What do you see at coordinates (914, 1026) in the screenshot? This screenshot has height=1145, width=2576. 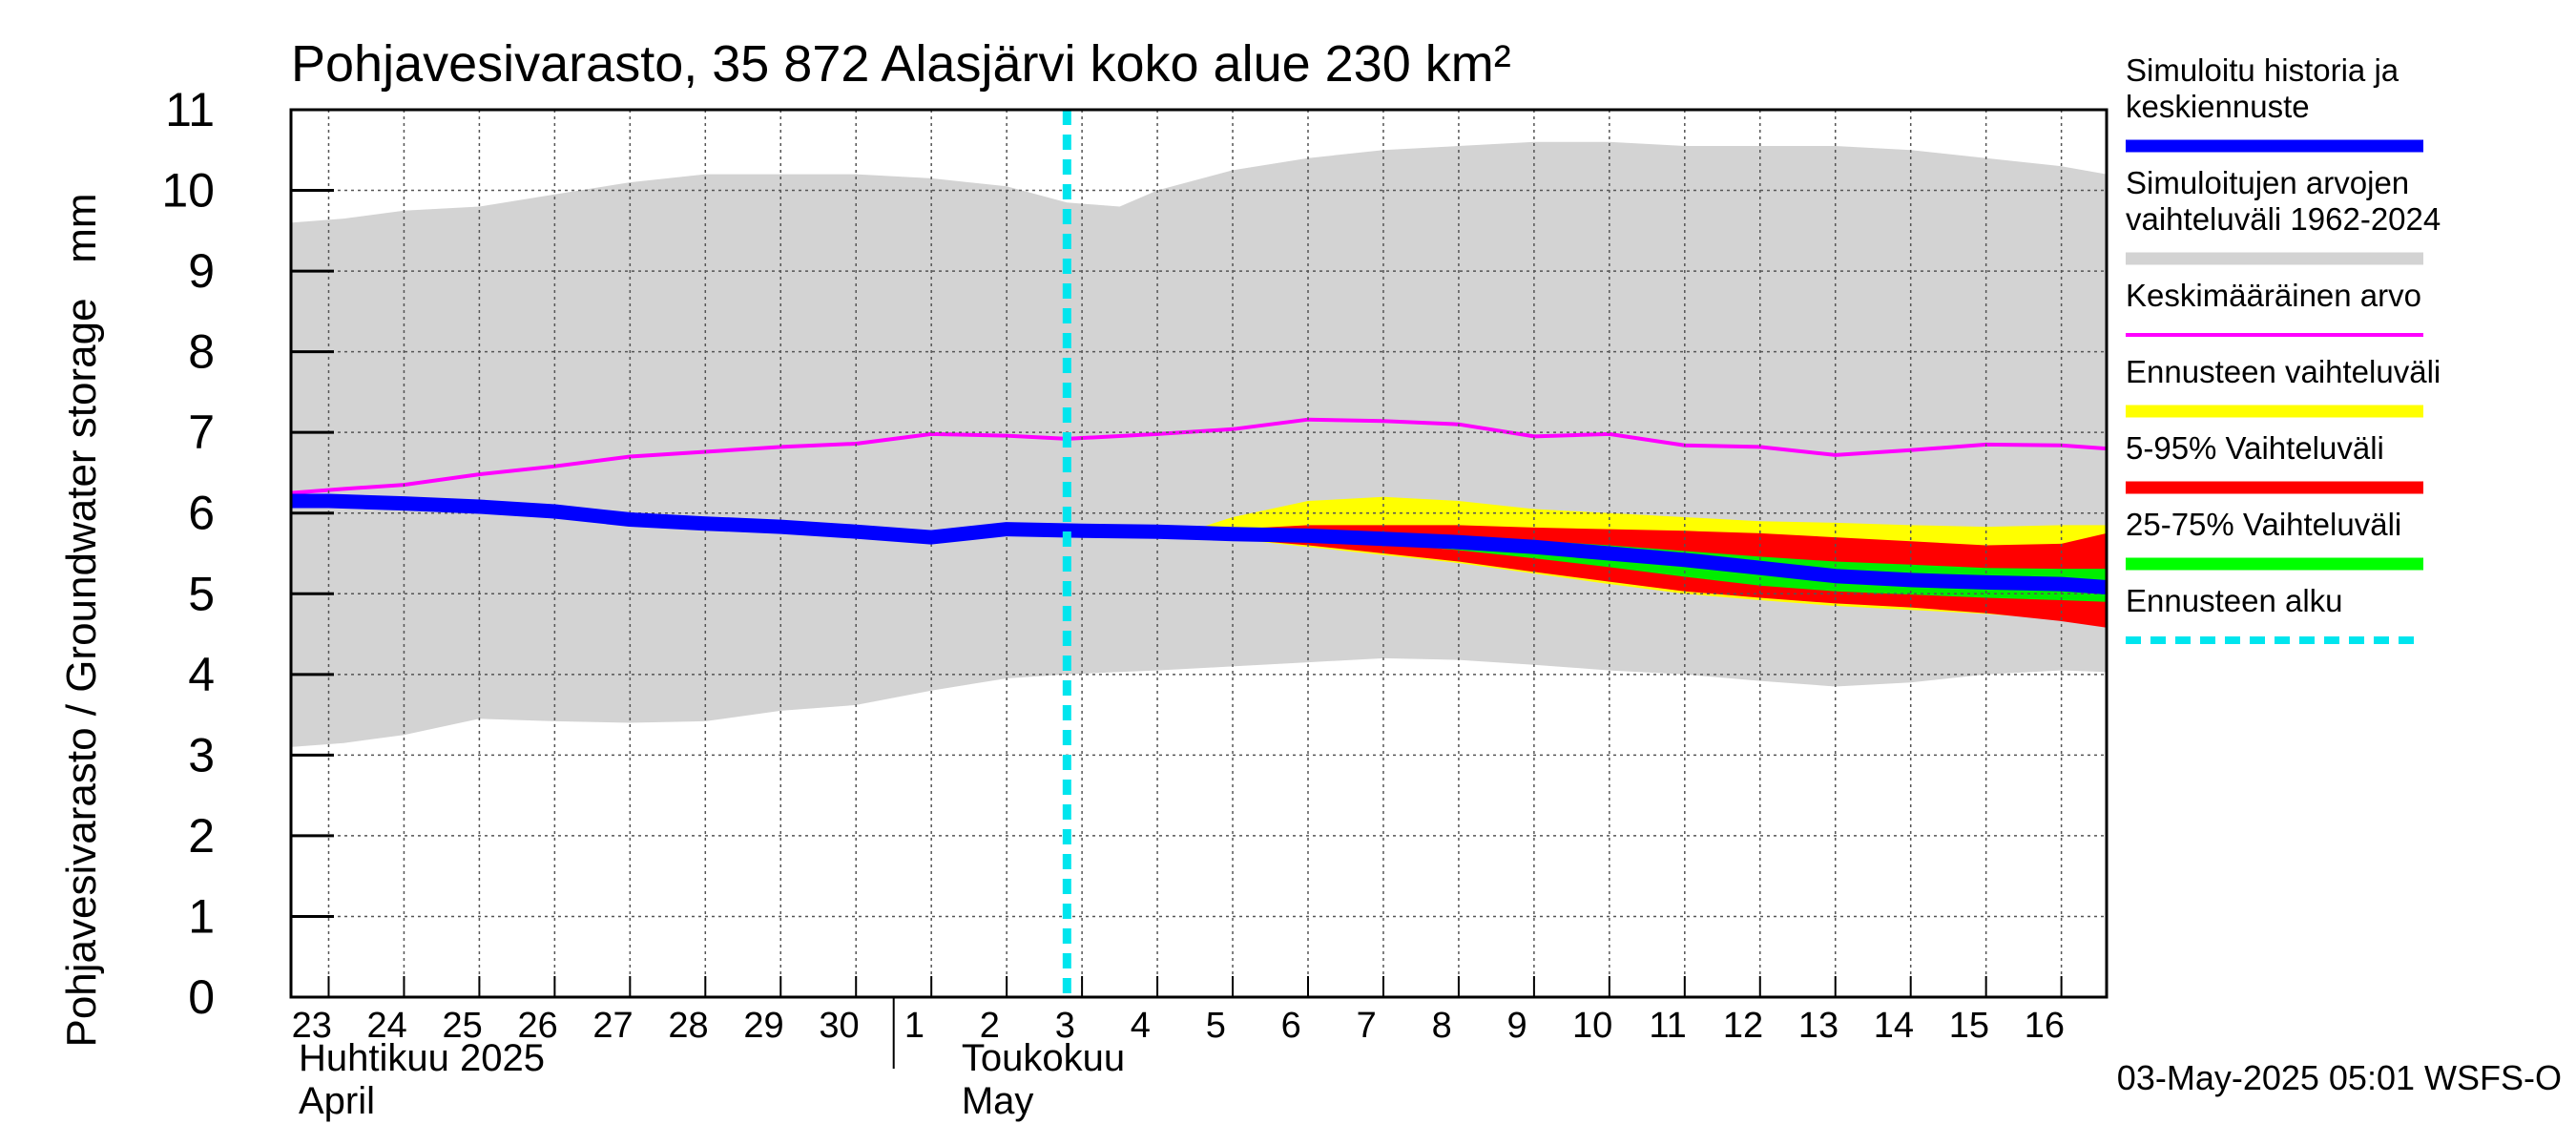 I see `x-tick-label: 1` at bounding box center [914, 1026].